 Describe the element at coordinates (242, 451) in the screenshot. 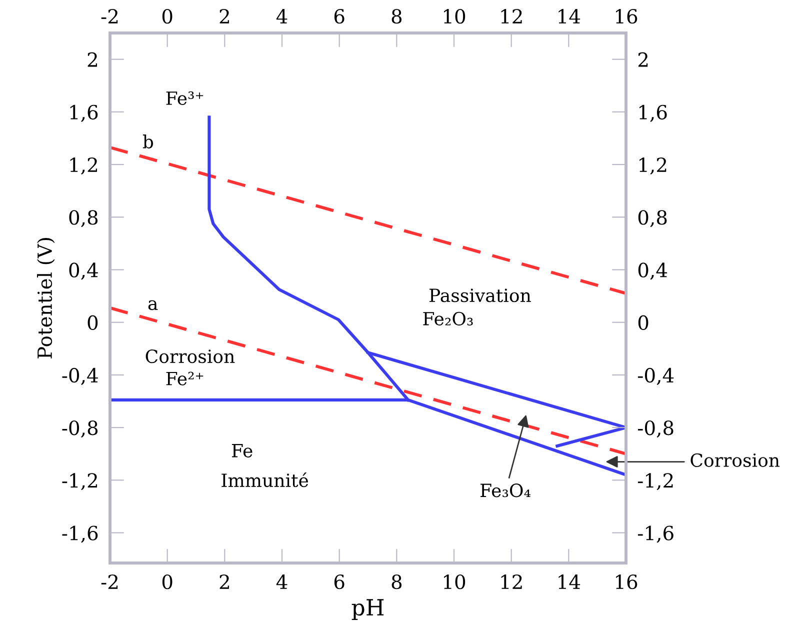

I see `annotation: Fe` at that location.